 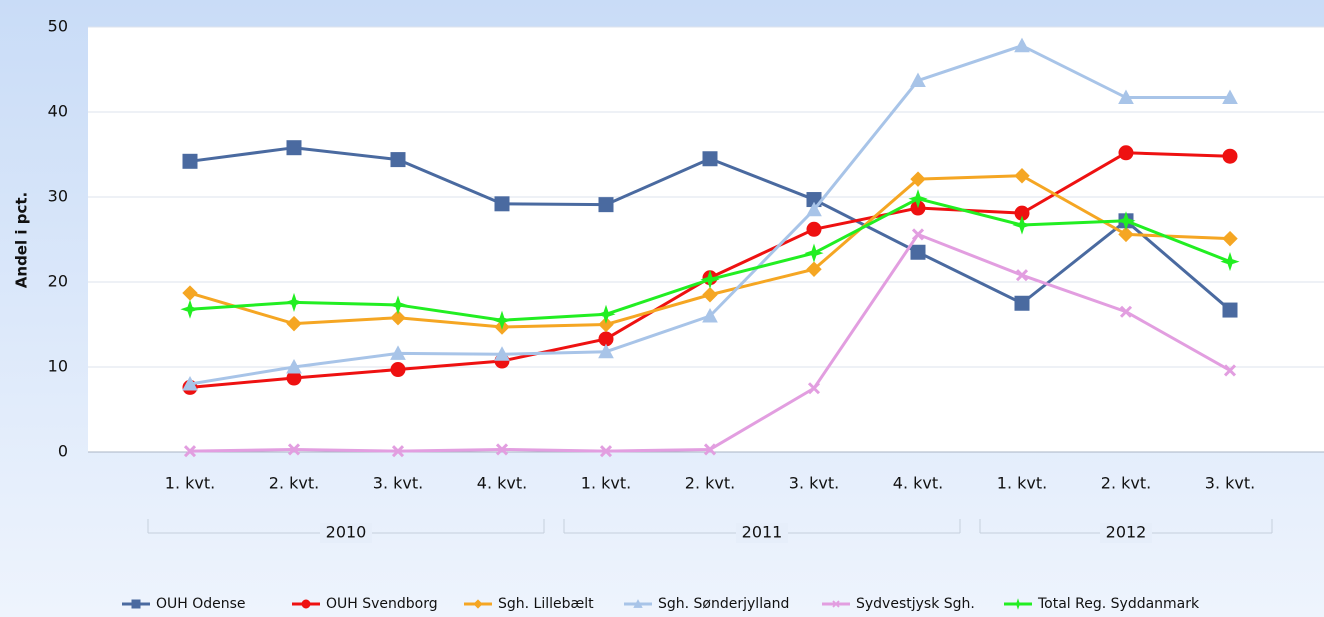 What do you see at coordinates (723, 604) in the screenshot?
I see `legend-label: Sgh. Sønderjylland` at bounding box center [723, 604].